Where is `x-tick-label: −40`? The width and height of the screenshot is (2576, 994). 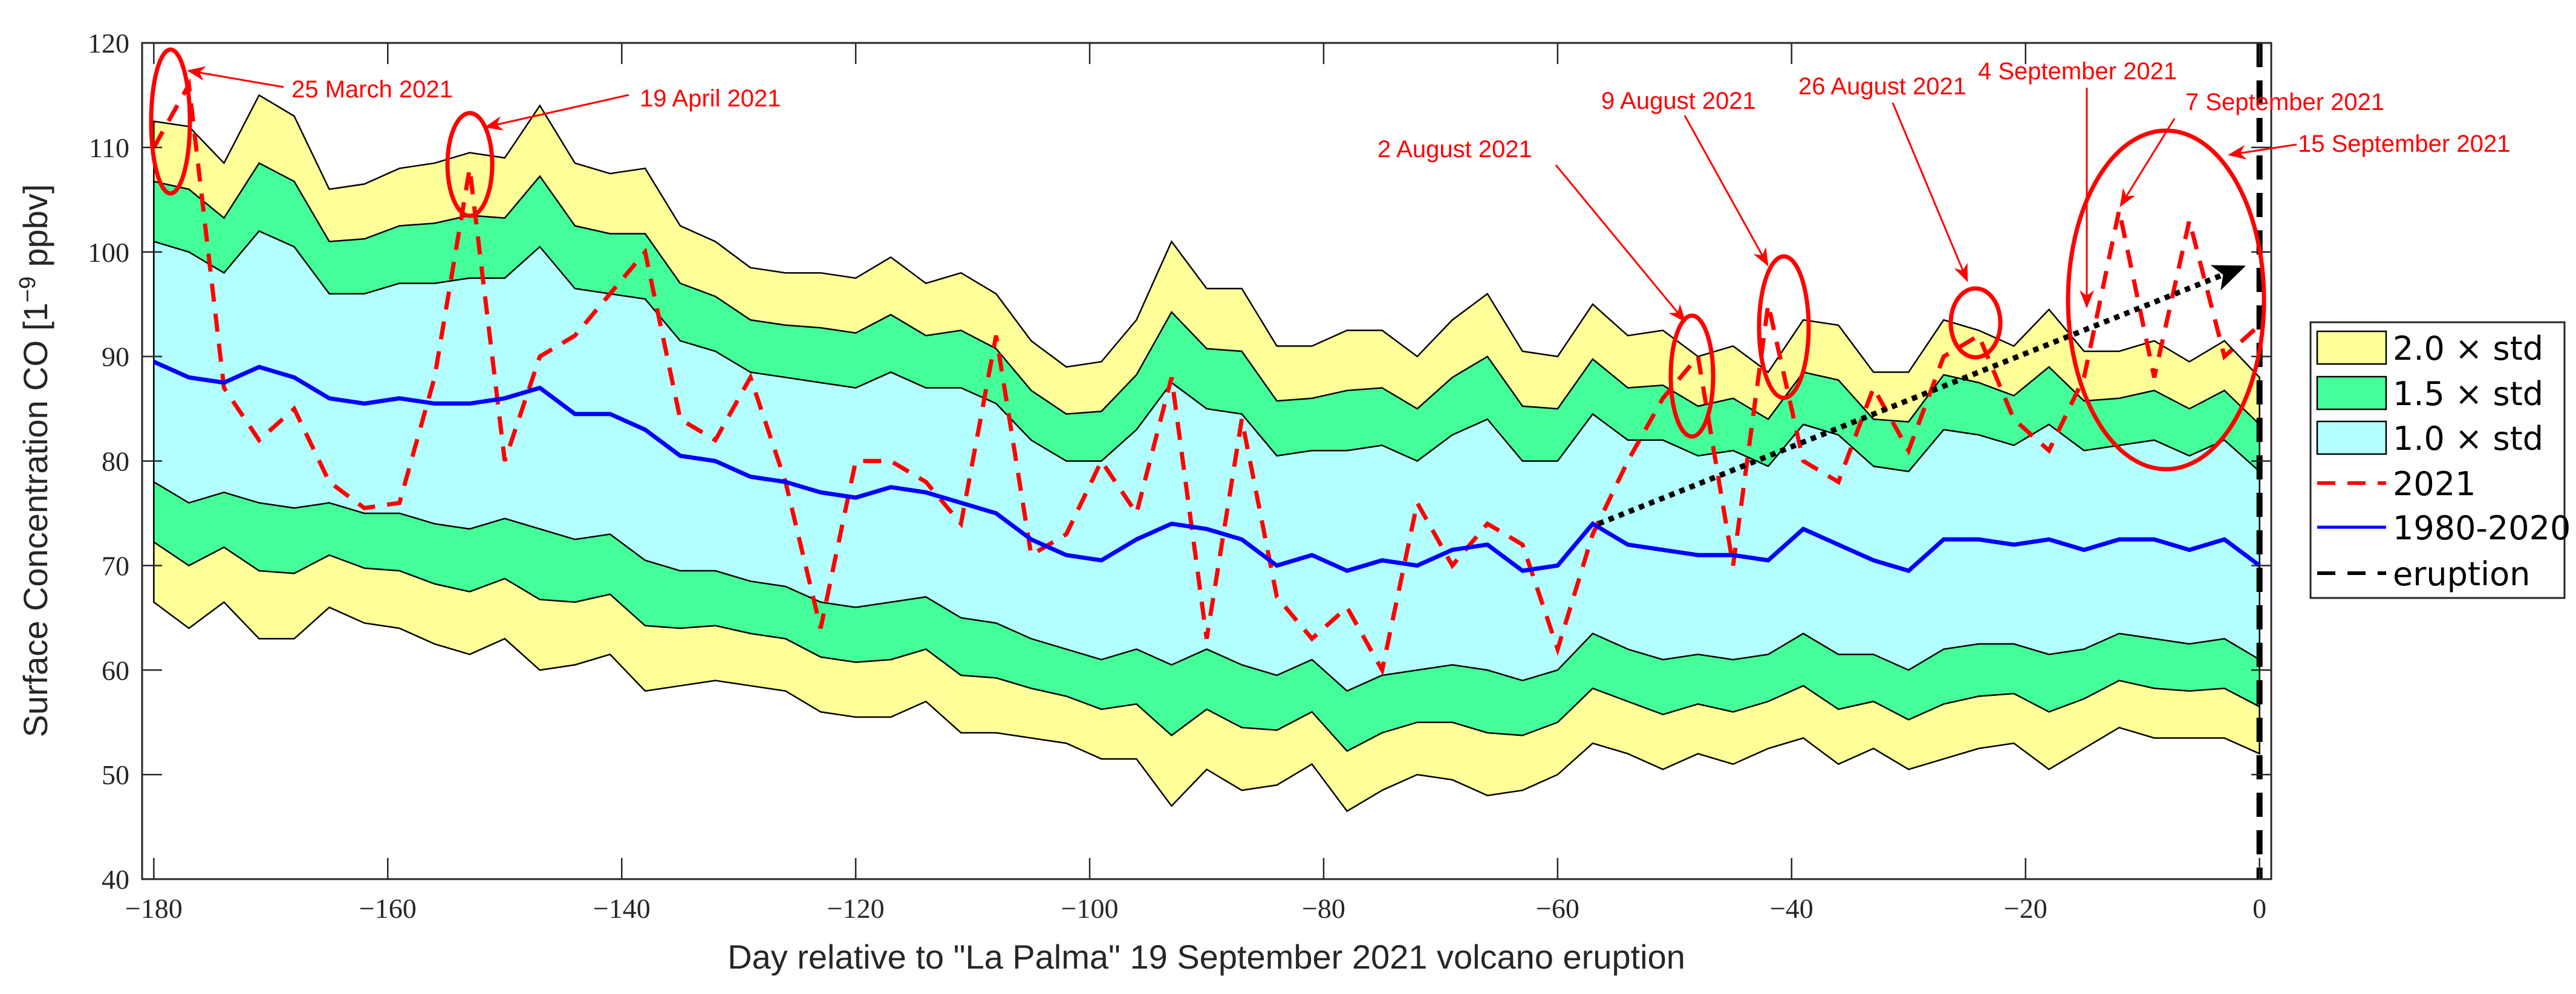 x-tick-label: −40 is located at coordinates (1792, 908).